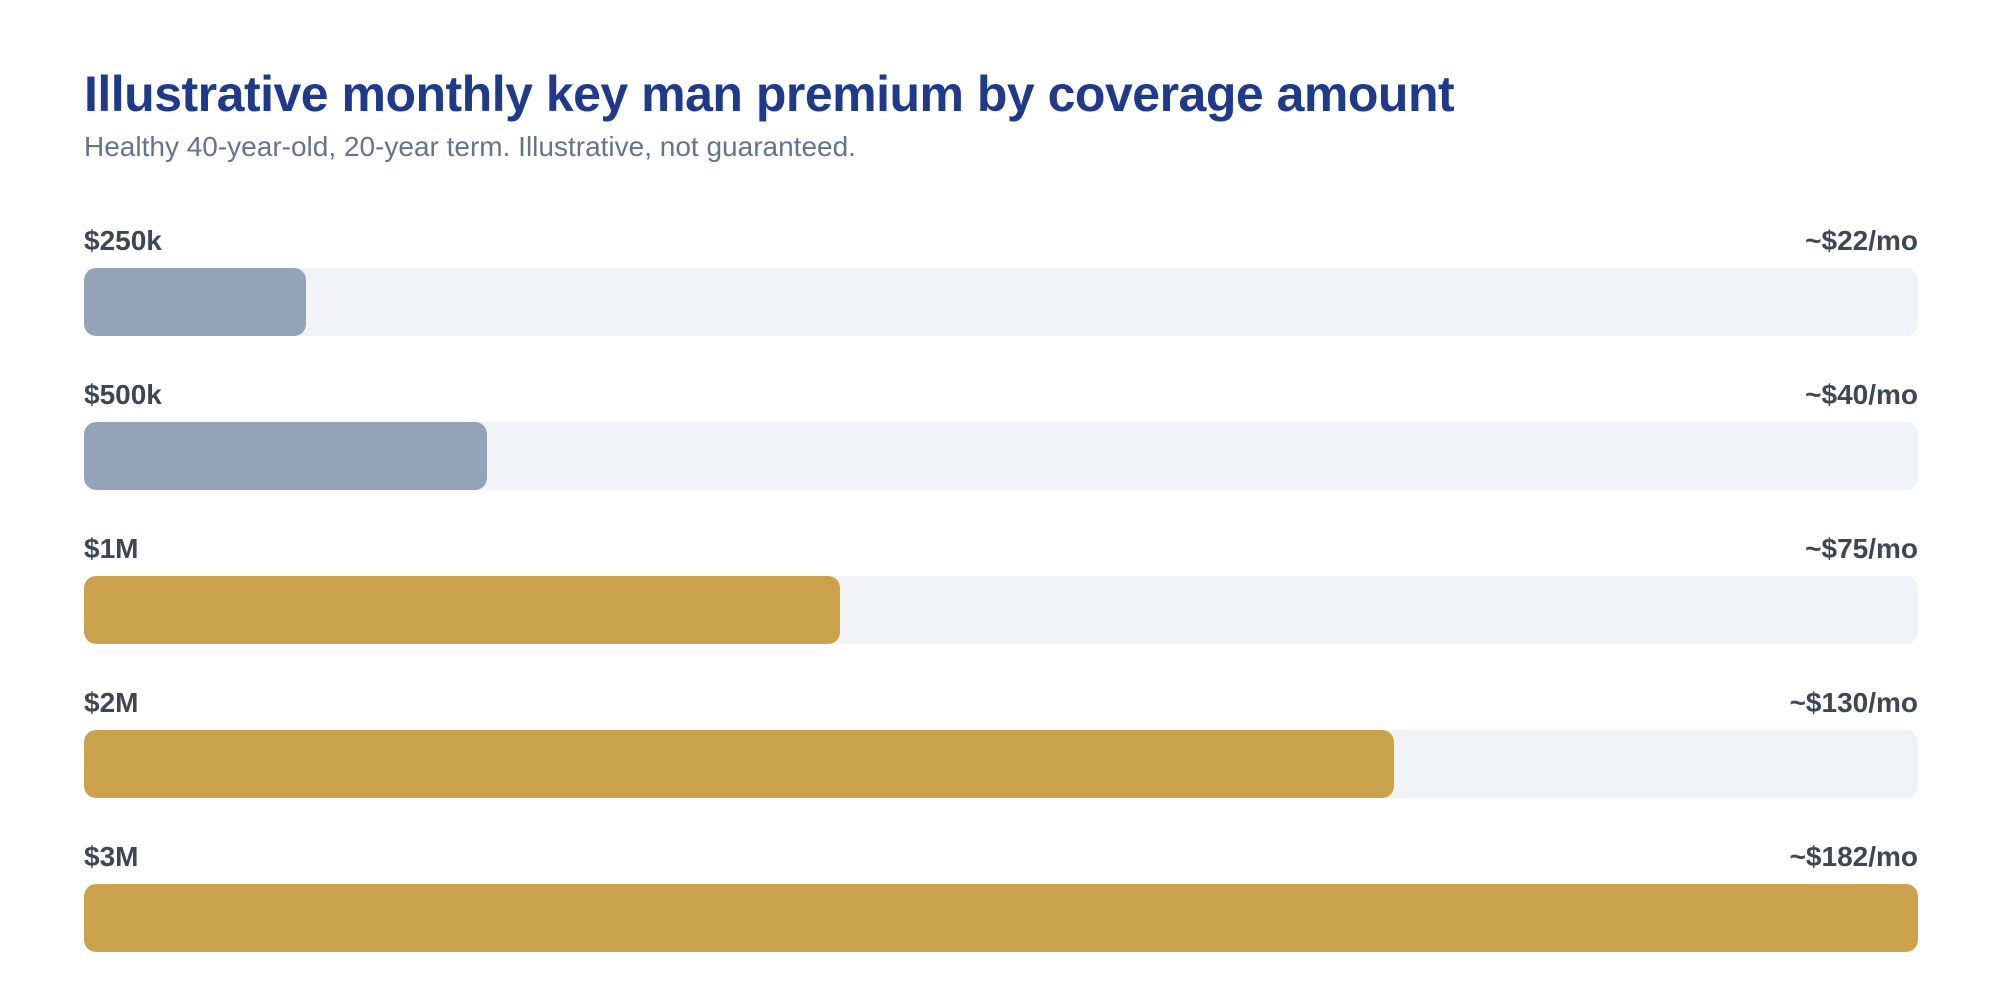 The image size is (2000, 988). I want to click on value-label: ~$75/mo, so click(1861, 548).